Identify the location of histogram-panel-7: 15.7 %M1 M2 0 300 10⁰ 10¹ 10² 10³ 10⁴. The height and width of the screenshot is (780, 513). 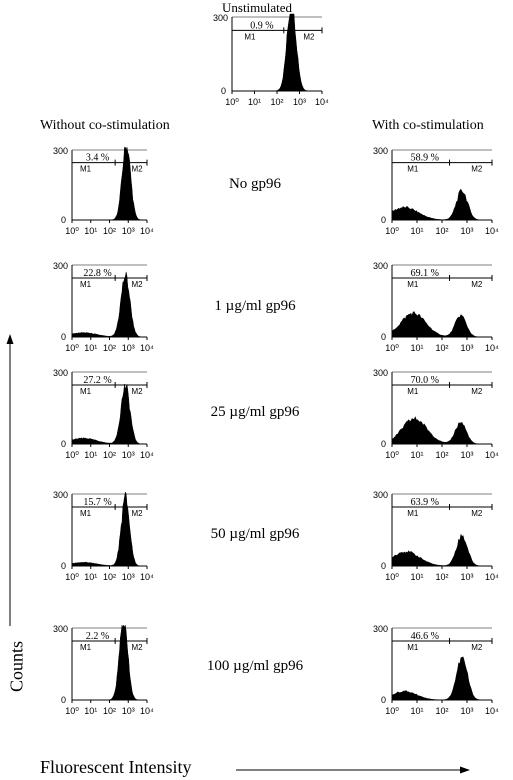
(103, 536).